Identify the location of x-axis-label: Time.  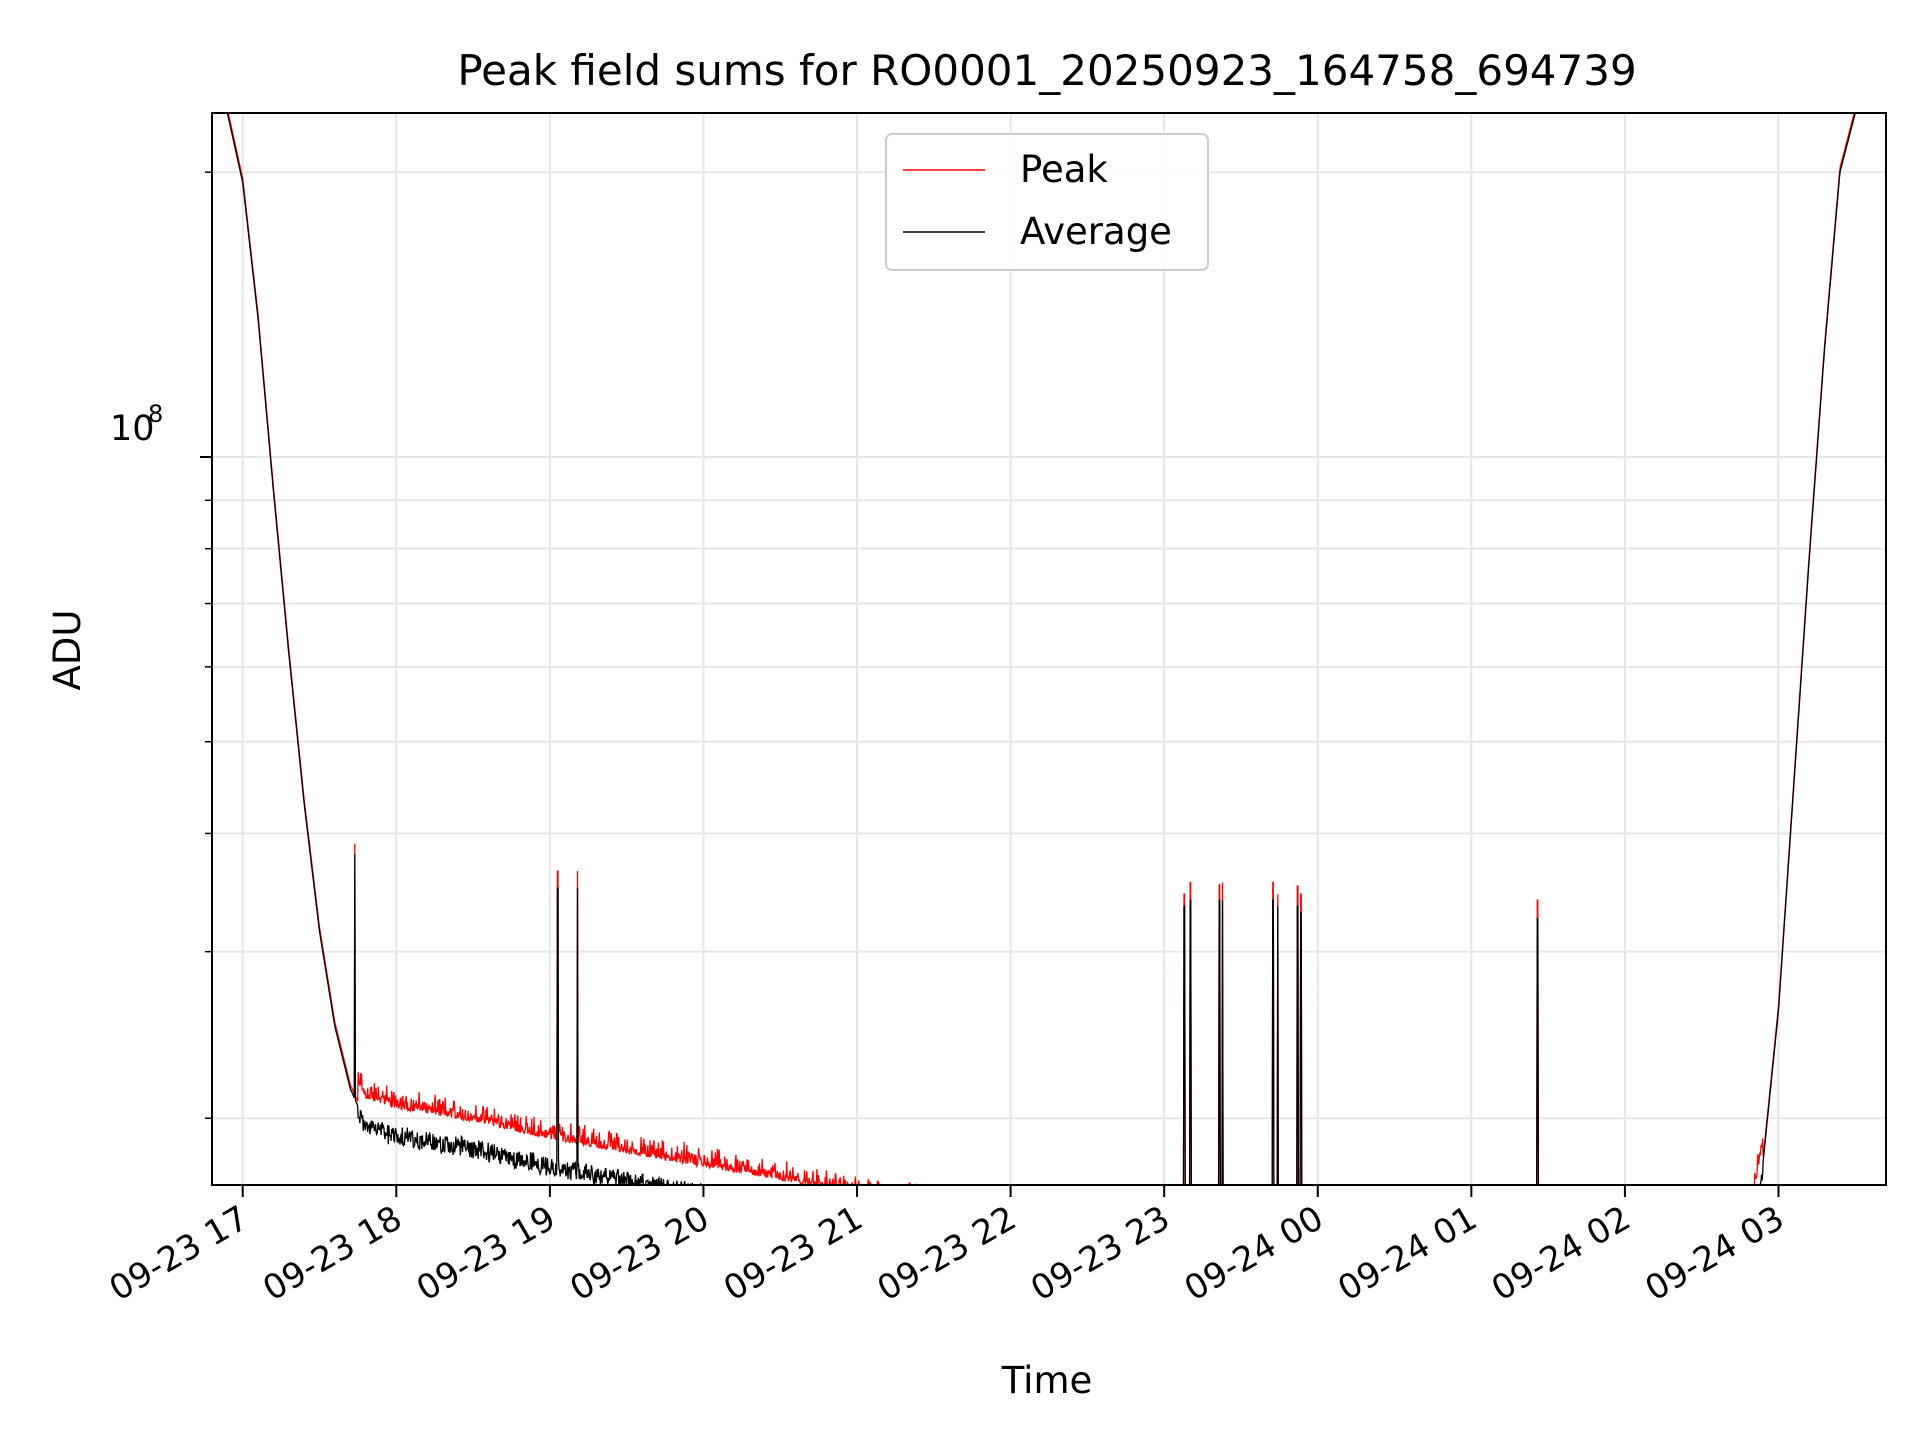
(1047, 1380).